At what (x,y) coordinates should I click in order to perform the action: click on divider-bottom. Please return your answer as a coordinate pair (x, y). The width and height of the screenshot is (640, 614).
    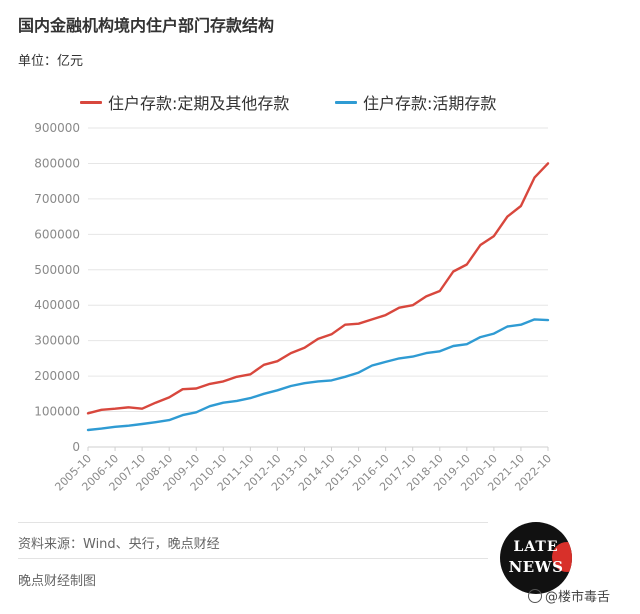
    Looking at the image, I should click on (253, 558).